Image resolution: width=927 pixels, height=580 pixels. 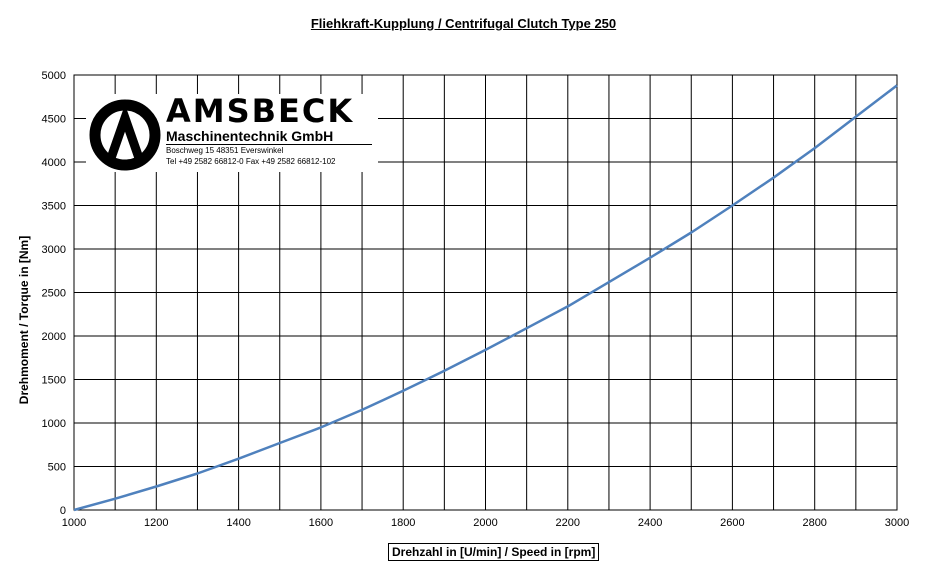 I want to click on y-tick-label: 4500, so click(x=54, y=120).